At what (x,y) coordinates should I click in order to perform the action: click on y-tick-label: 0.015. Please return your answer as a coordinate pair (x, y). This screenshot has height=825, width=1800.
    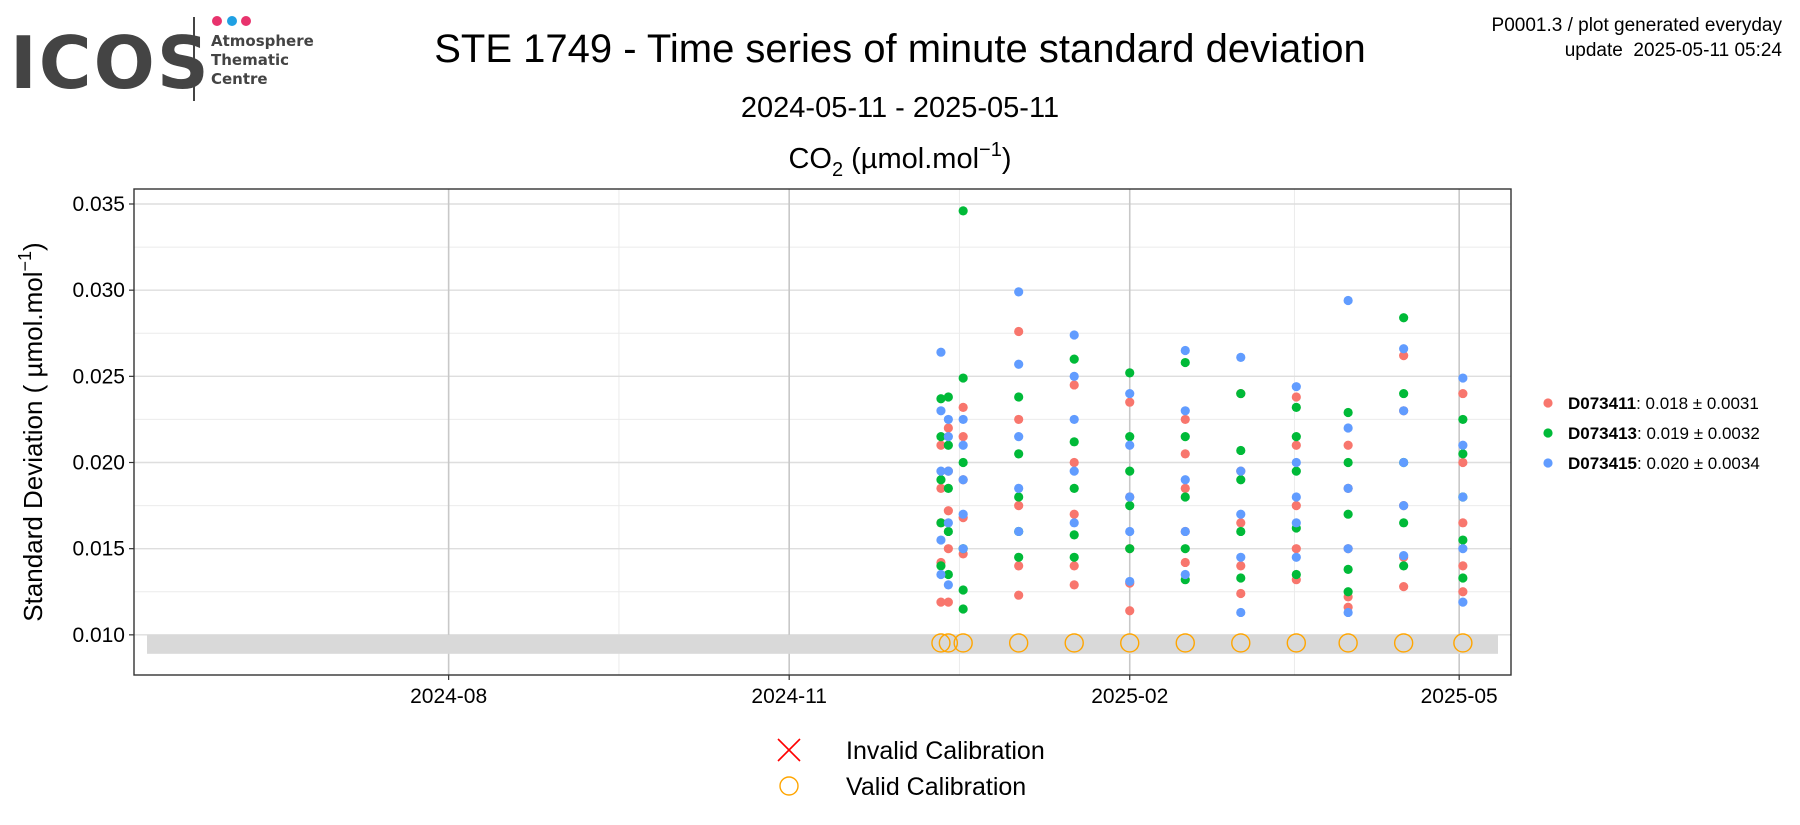
    Looking at the image, I should click on (98, 549).